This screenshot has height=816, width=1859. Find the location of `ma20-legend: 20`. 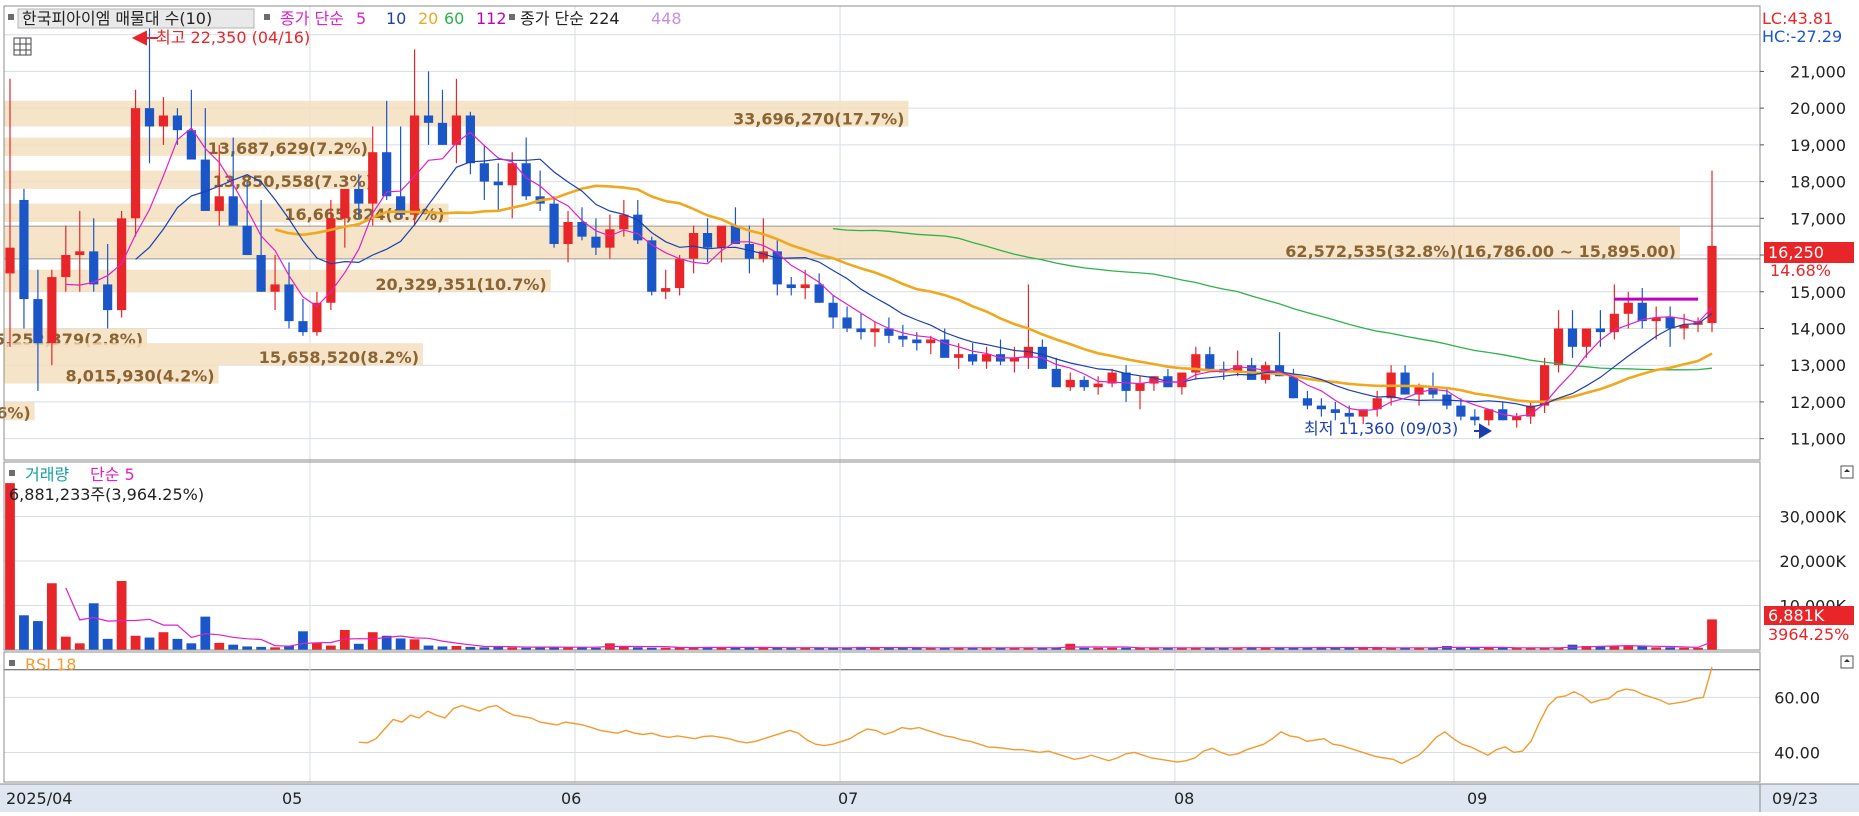

ma20-legend: 20 is located at coordinates (428, 18).